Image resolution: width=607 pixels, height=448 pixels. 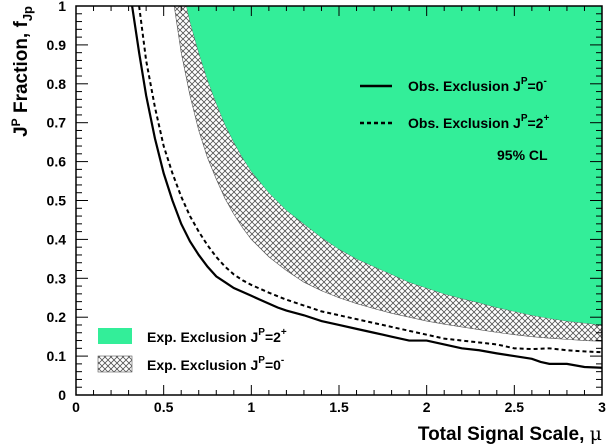 What do you see at coordinates (57, 239) in the screenshot?
I see `y-tick-label: 0.4` at bounding box center [57, 239].